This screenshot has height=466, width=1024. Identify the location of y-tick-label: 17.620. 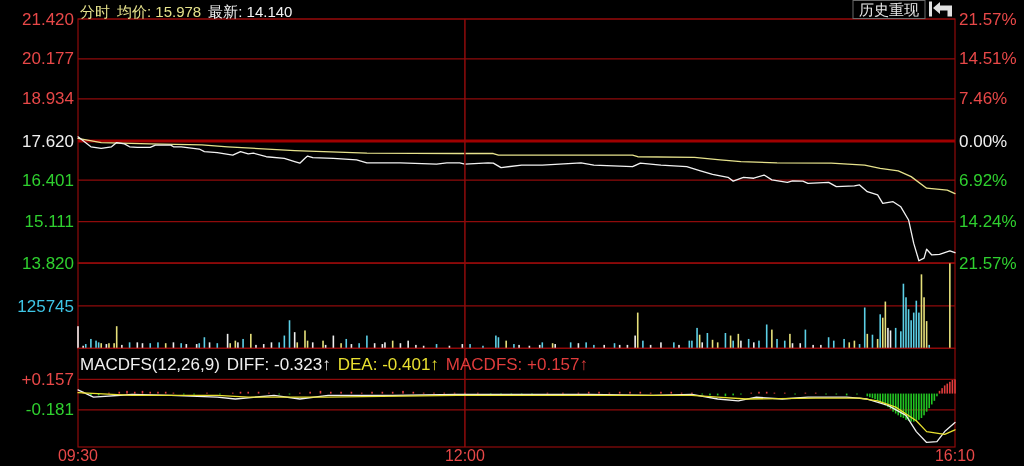
(48, 141).